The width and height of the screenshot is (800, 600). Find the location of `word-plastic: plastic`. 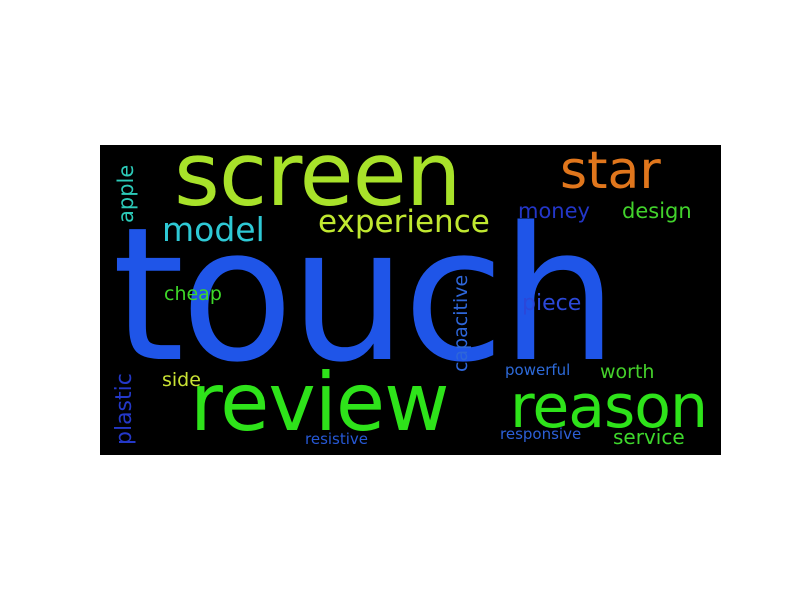

word-plastic: plastic is located at coordinates (124, 409).